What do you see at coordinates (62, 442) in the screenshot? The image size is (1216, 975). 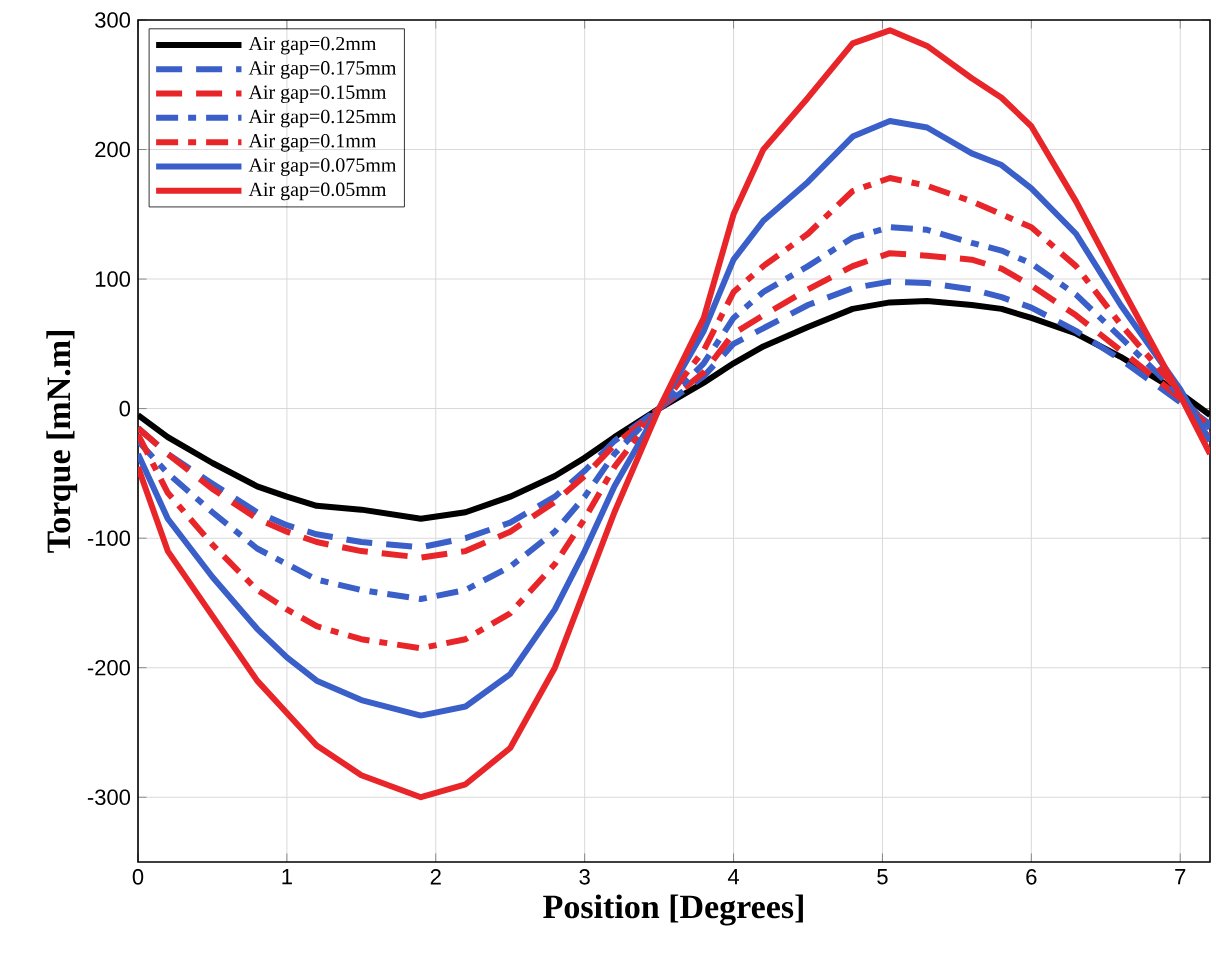 I see `y-axis-title: Torque [mN.m]` at bounding box center [62, 442].